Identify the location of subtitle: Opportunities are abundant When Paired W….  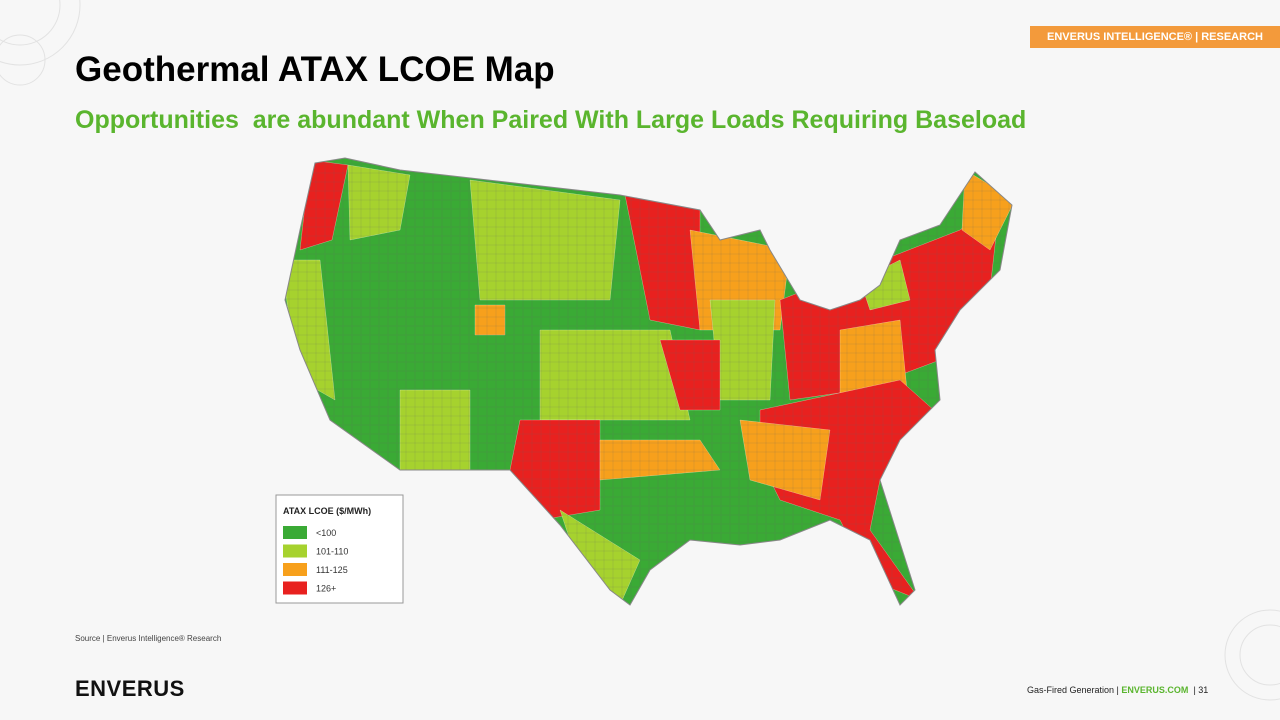
(551, 120).